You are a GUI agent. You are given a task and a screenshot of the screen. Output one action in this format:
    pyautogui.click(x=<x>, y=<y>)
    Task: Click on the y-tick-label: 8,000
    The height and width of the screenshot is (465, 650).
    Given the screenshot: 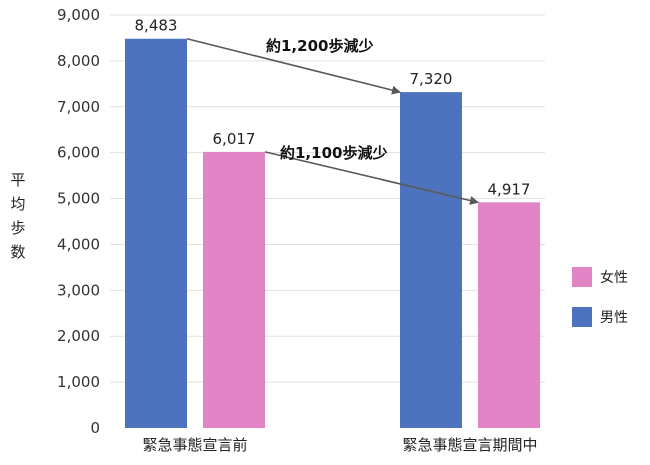 What is the action you would take?
    pyautogui.click(x=78, y=61)
    